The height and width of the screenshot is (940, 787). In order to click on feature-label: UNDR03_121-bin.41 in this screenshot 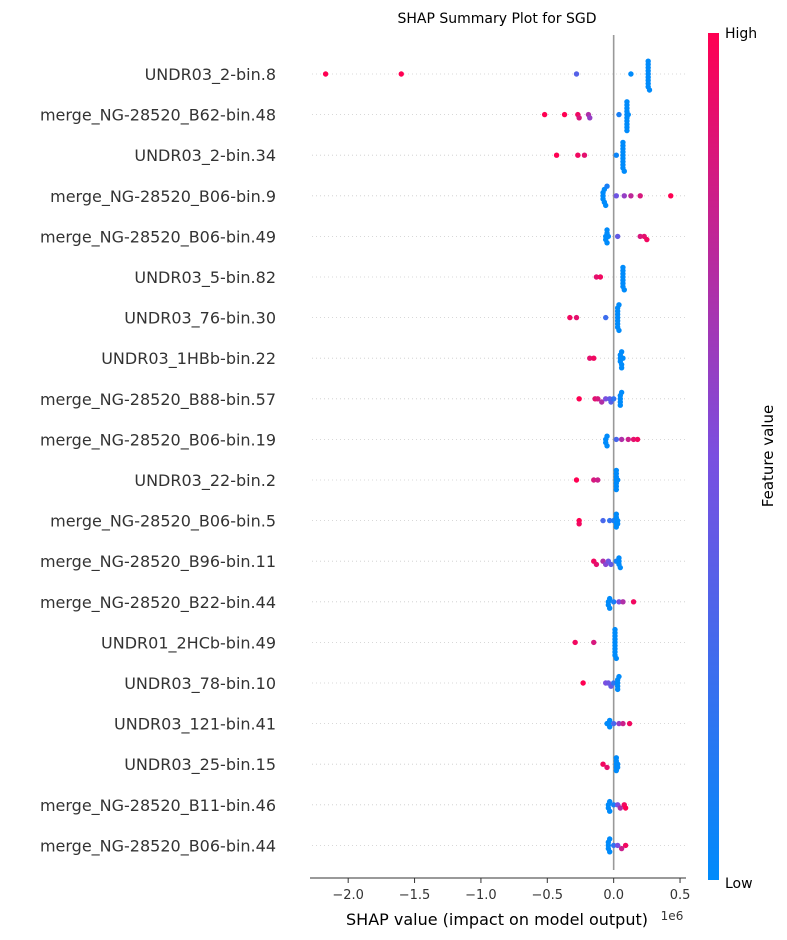, I will do `click(195, 725)`.